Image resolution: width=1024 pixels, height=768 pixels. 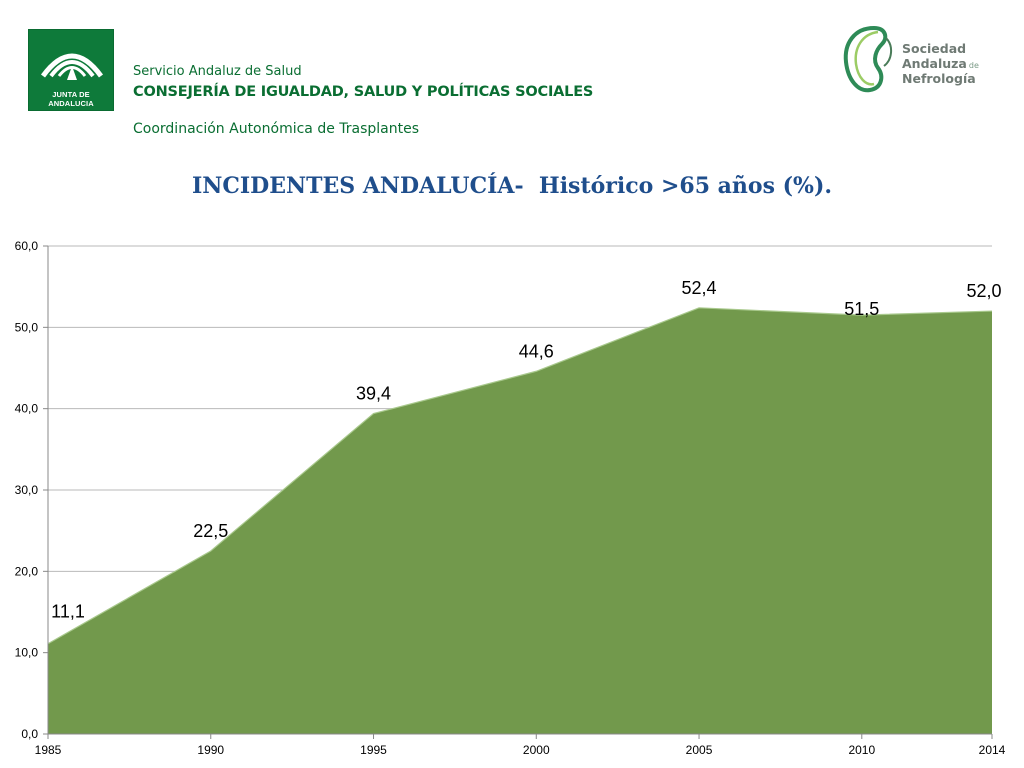 What do you see at coordinates (536, 351) in the screenshot?
I see `data-label: 44,6` at bounding box center [536, 351].